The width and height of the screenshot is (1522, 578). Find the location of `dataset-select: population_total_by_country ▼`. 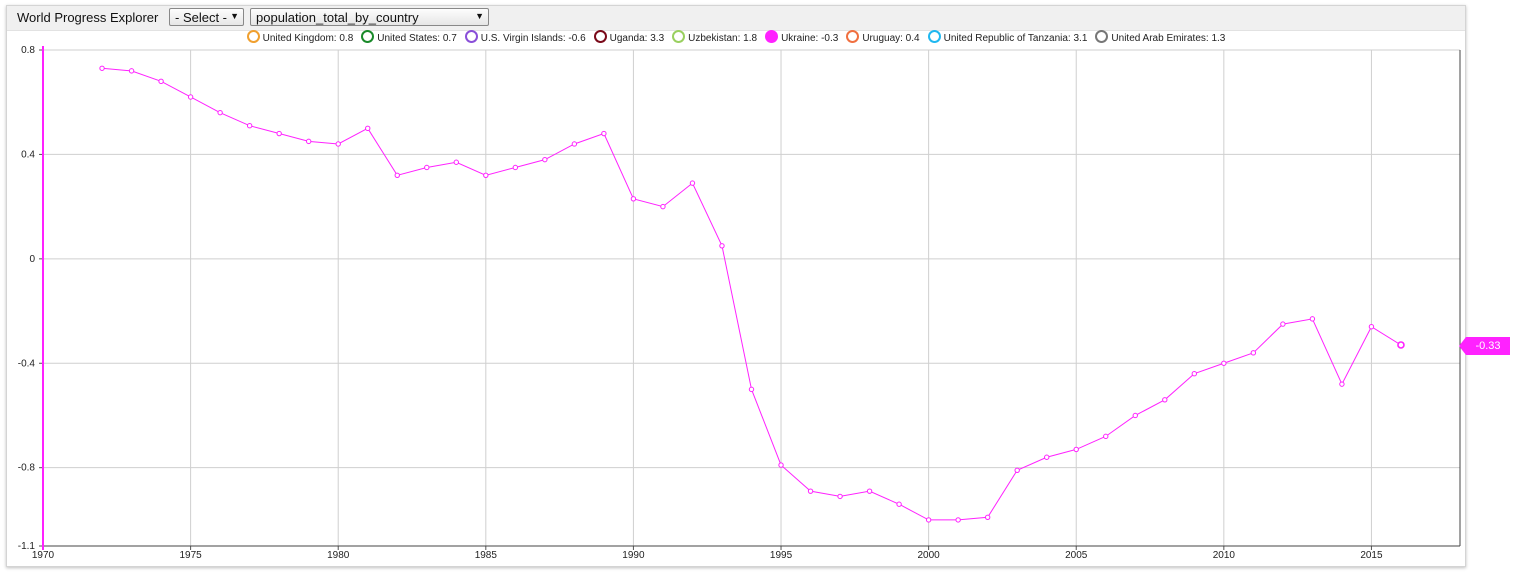

dataset-select: population_total_by_country ▼ is located at coordinates (369, 17).